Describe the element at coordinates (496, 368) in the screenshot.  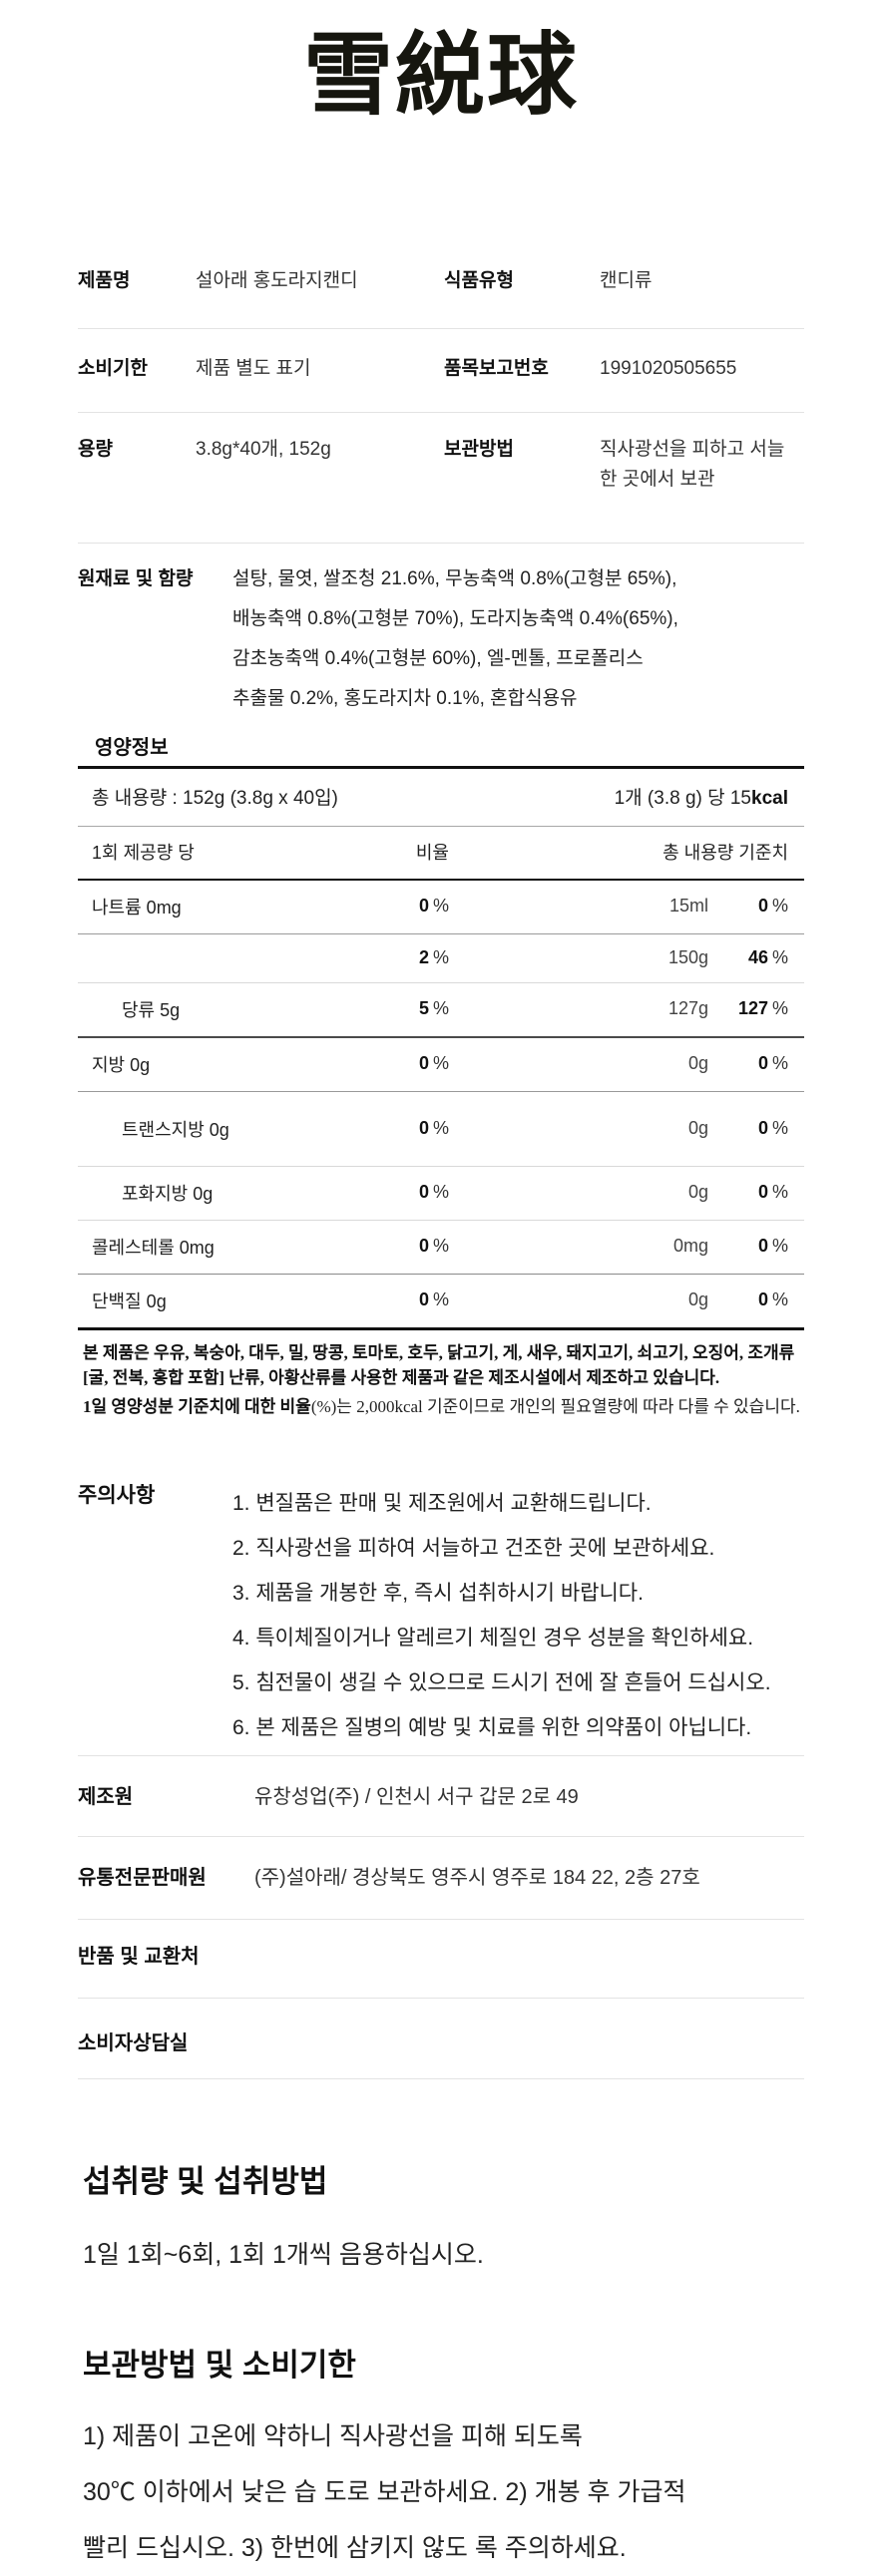
I see `report-number-label: 품목보고번호` at that location.